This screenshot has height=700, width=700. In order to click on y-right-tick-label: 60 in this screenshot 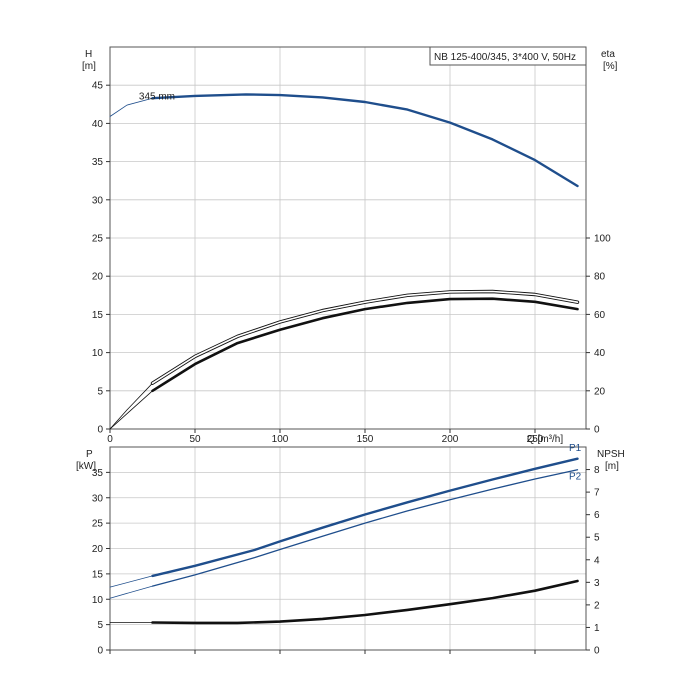, I will do `click(600, 315)`.